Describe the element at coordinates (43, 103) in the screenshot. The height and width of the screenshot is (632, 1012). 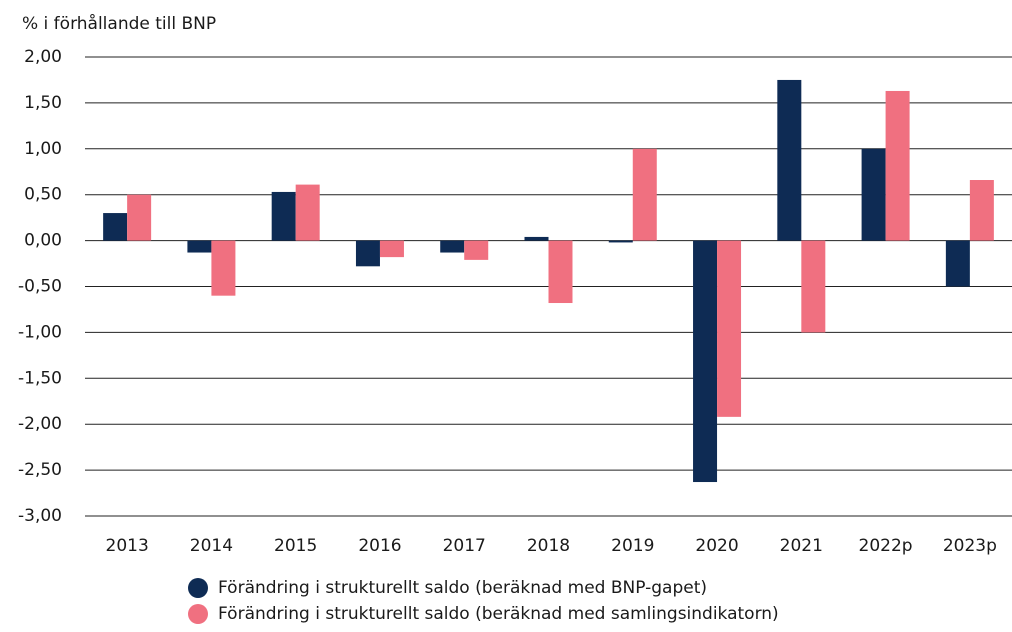
I see `y-tick-label: 1,50` at that location.